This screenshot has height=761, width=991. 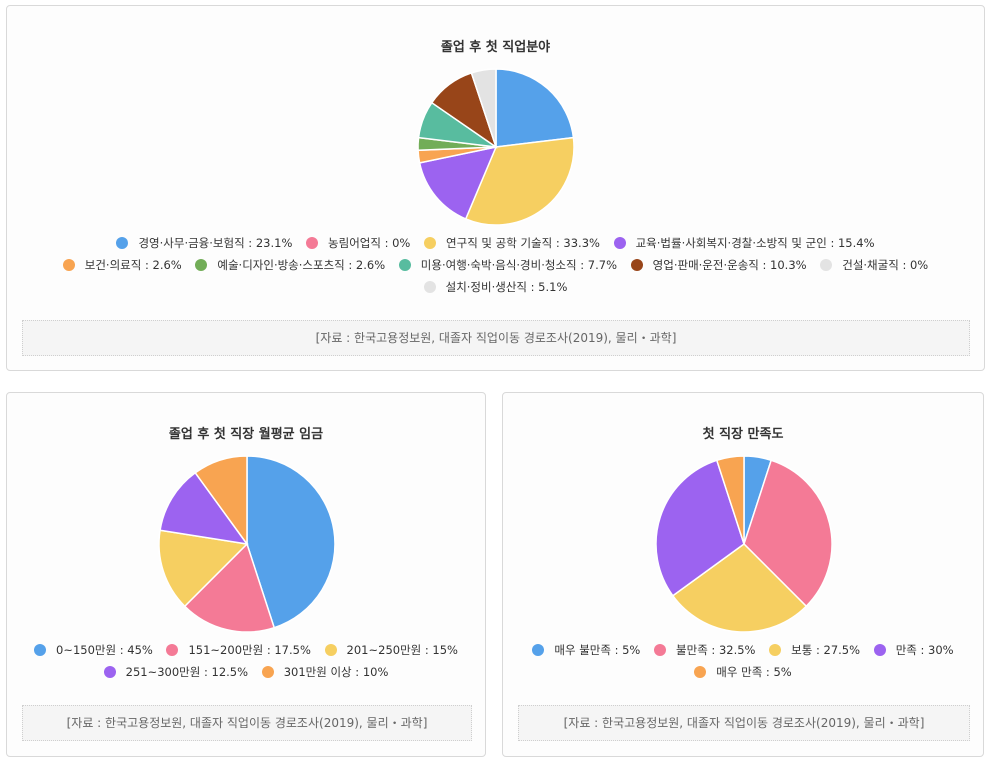 What do you see at coordinates (716, 650) in the screenshot?
I see `legend-label: 불만족 : 32.5%` at bounding box center [716, 650].